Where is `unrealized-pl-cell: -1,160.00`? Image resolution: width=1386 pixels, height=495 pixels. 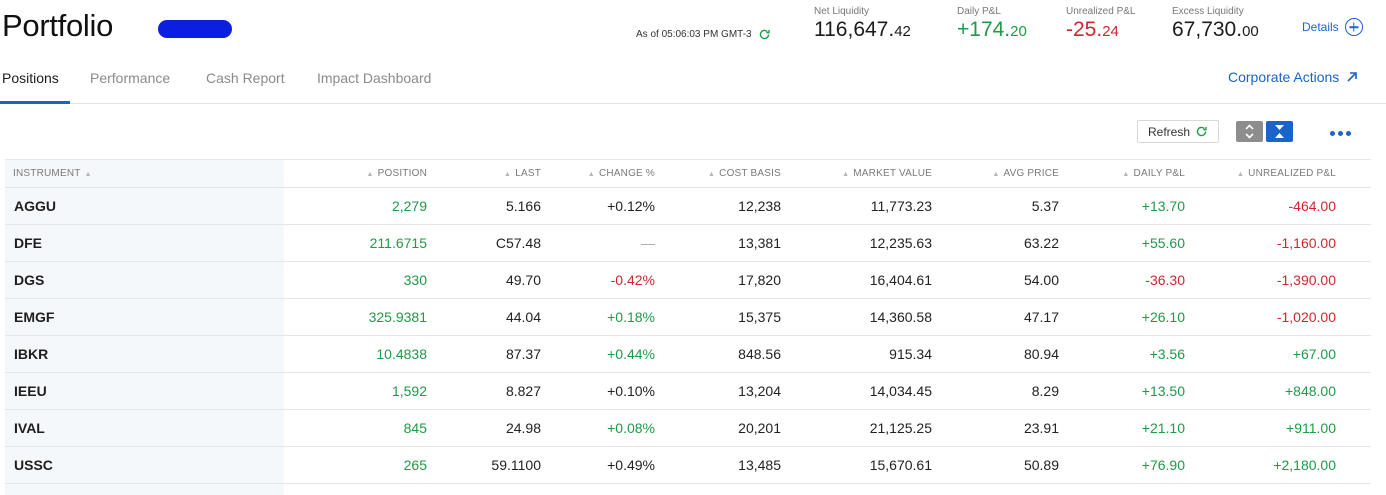
unrealized-pl-cell: -1,160.00 is located at coordinates (1306, 243).